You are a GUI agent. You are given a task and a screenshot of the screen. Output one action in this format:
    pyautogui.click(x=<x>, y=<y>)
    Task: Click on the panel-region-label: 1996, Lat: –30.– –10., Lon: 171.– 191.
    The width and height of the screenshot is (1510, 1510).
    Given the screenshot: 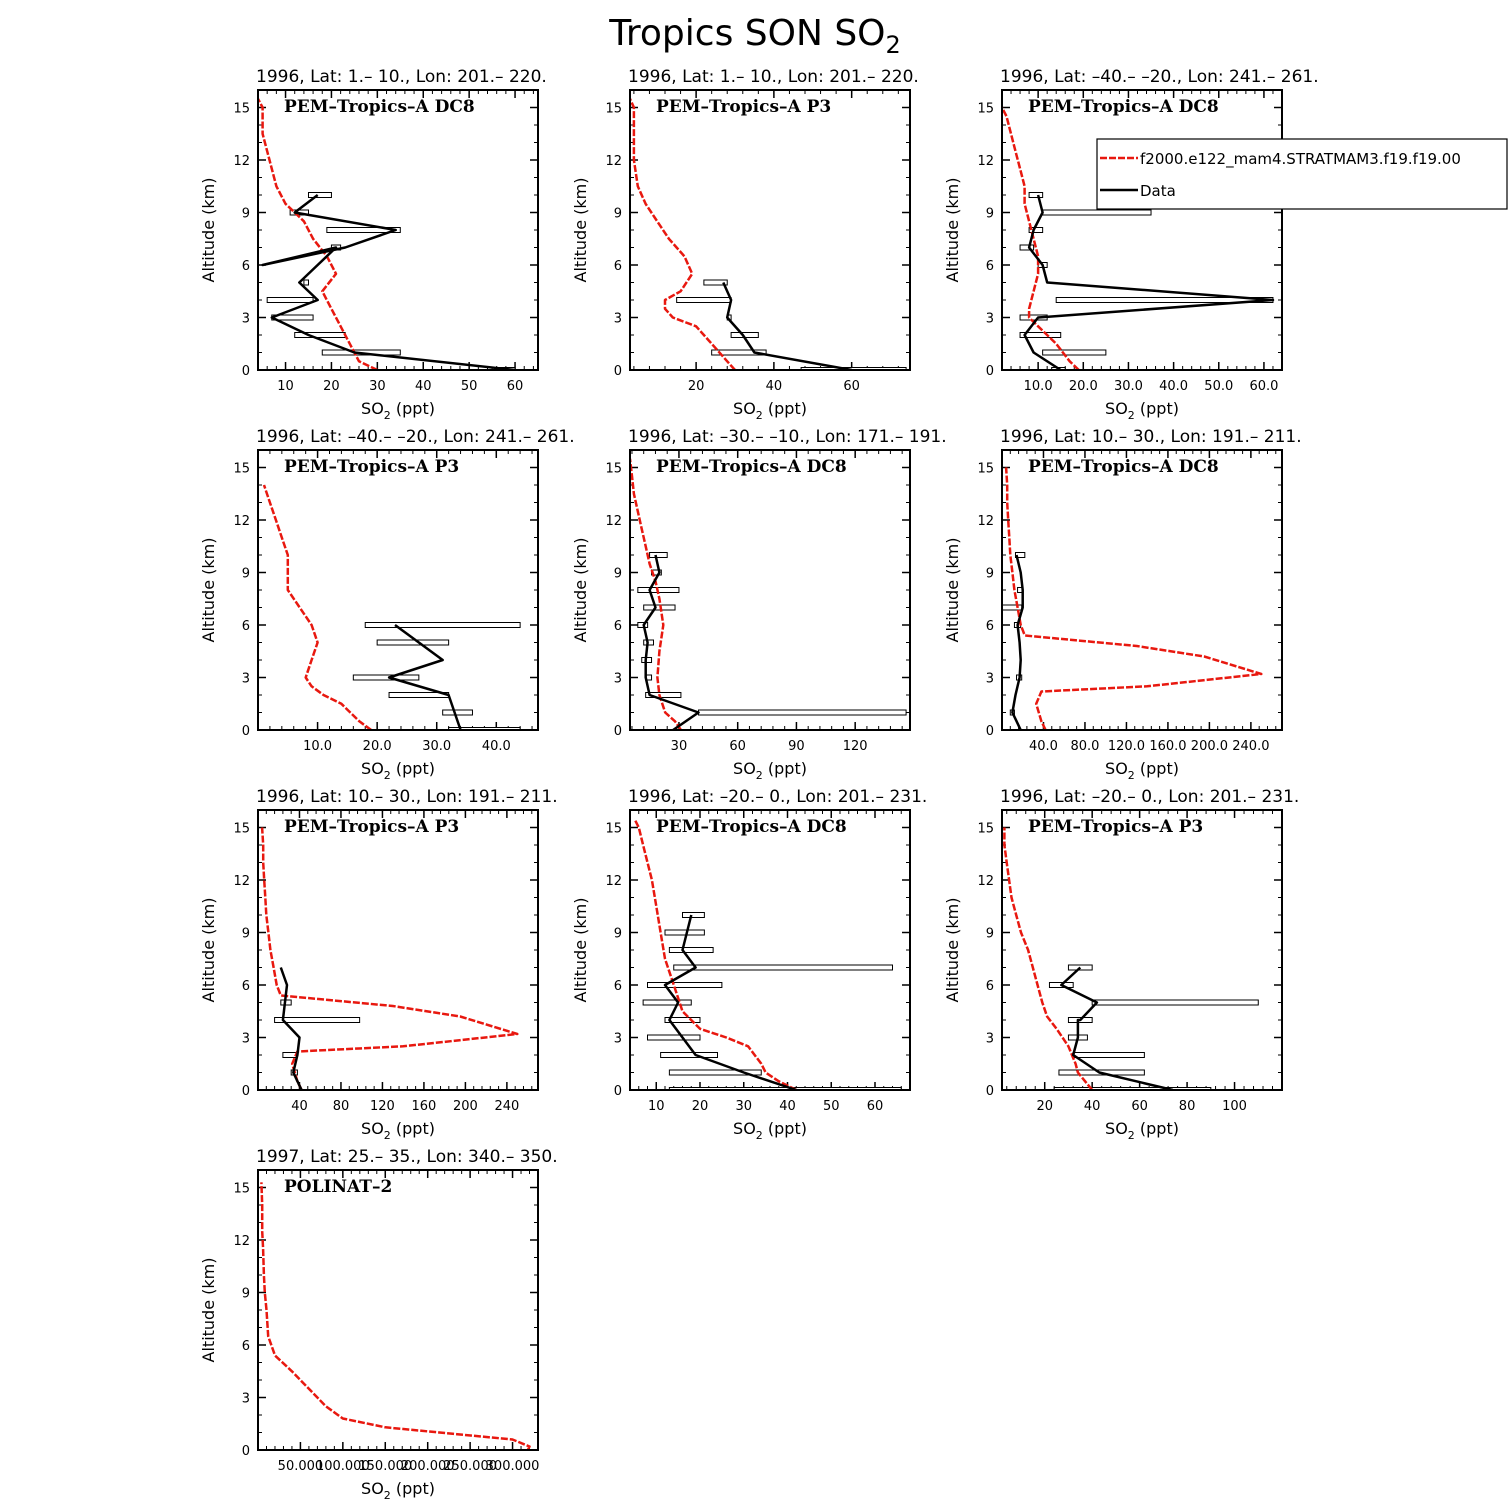 What is the action you would take?
    pyautogui.click(x=787, y=437)
    